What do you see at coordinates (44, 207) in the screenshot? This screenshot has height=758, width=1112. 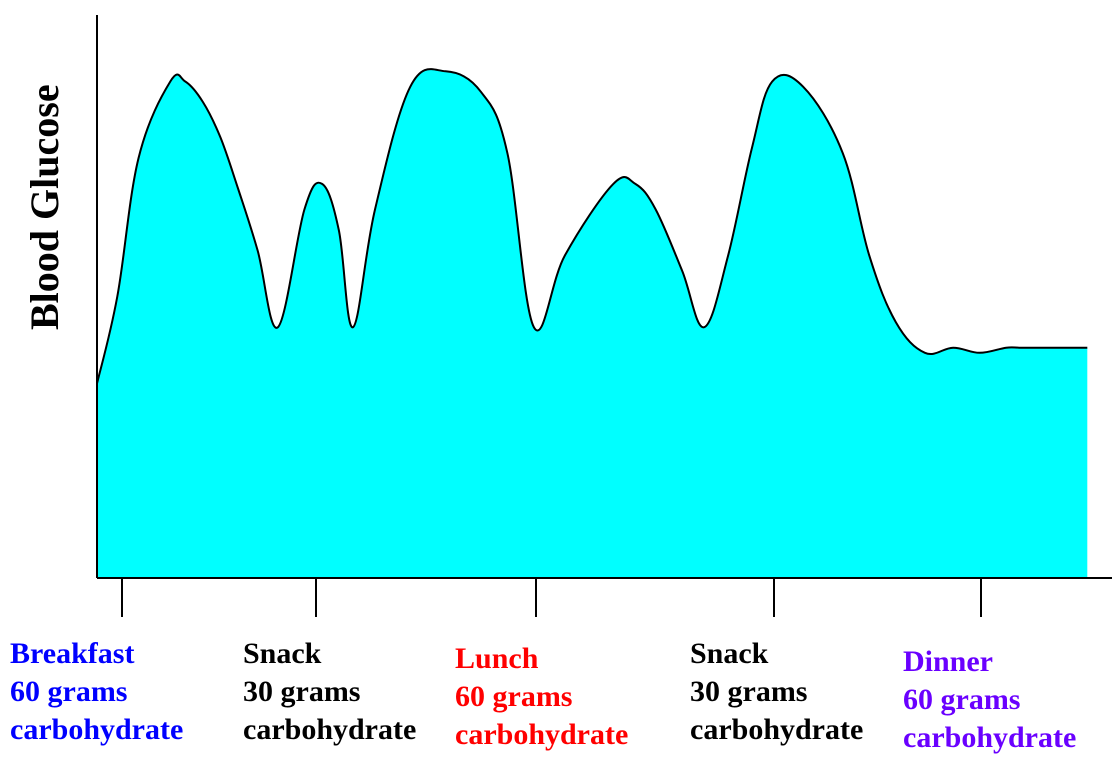 I see `y-axis-label: Blood Glucose` at bounding box center [44, 207].